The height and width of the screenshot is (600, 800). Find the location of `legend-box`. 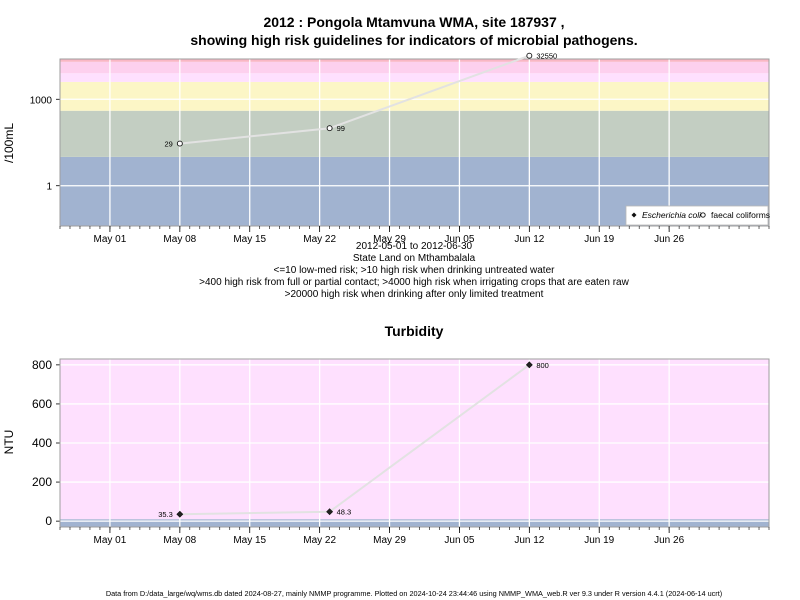

legend-box is located at coordinates (697, 215).